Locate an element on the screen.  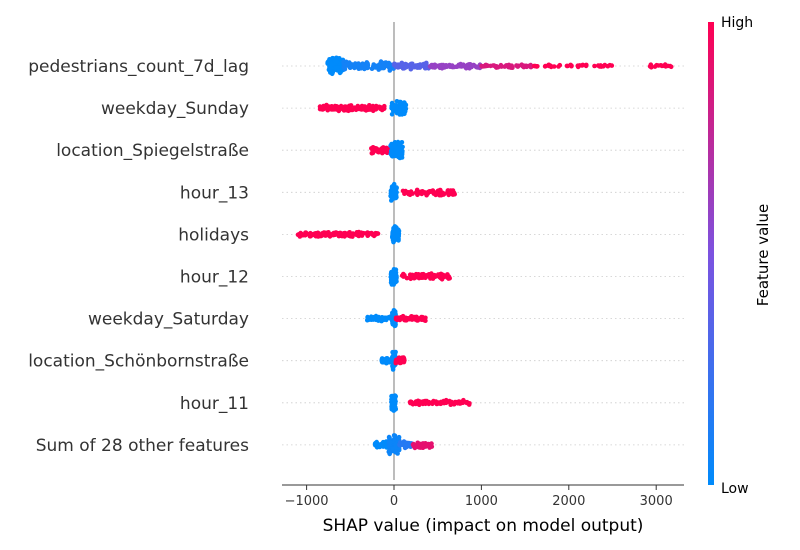
feature-label: holidays is located at coordinates (213, 235).